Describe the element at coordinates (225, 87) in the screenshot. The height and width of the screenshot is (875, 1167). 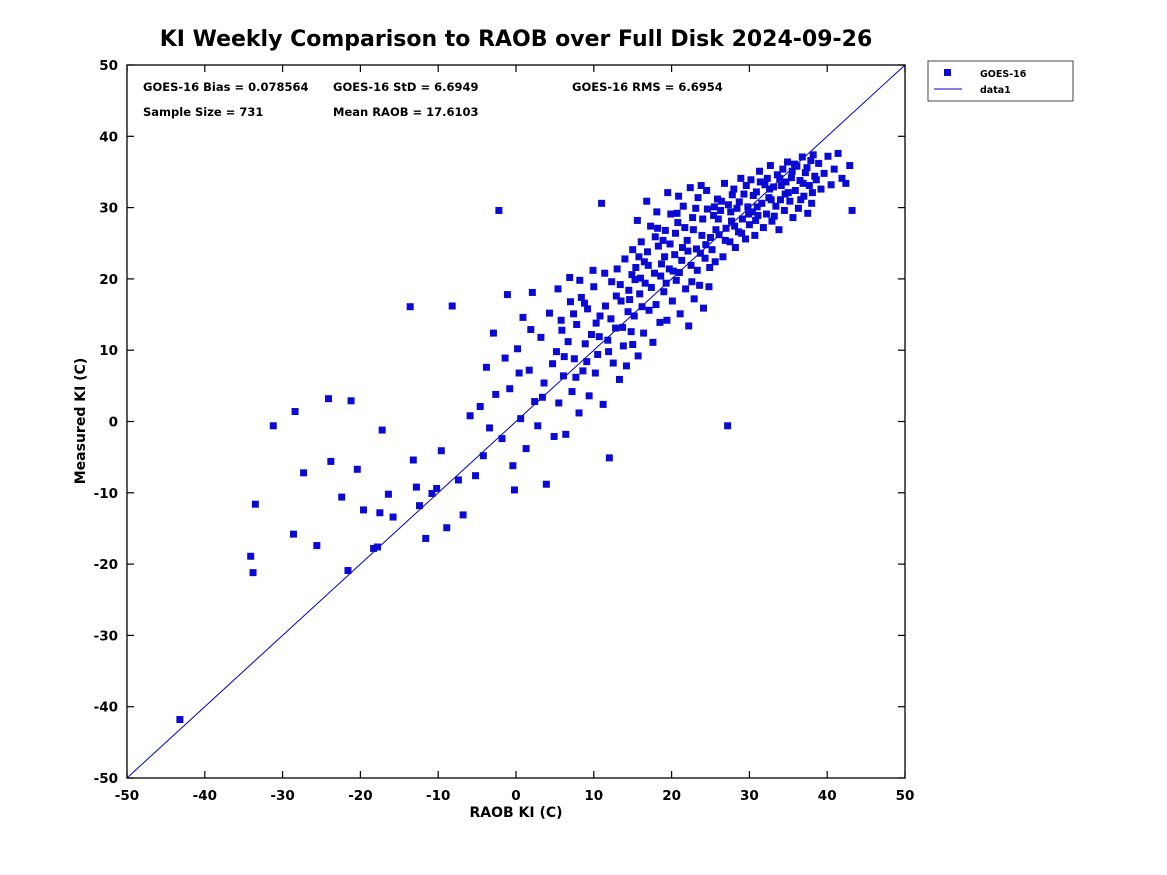
I see `annotation-bias: GOES-16 Bias = 0.078564` at that location.